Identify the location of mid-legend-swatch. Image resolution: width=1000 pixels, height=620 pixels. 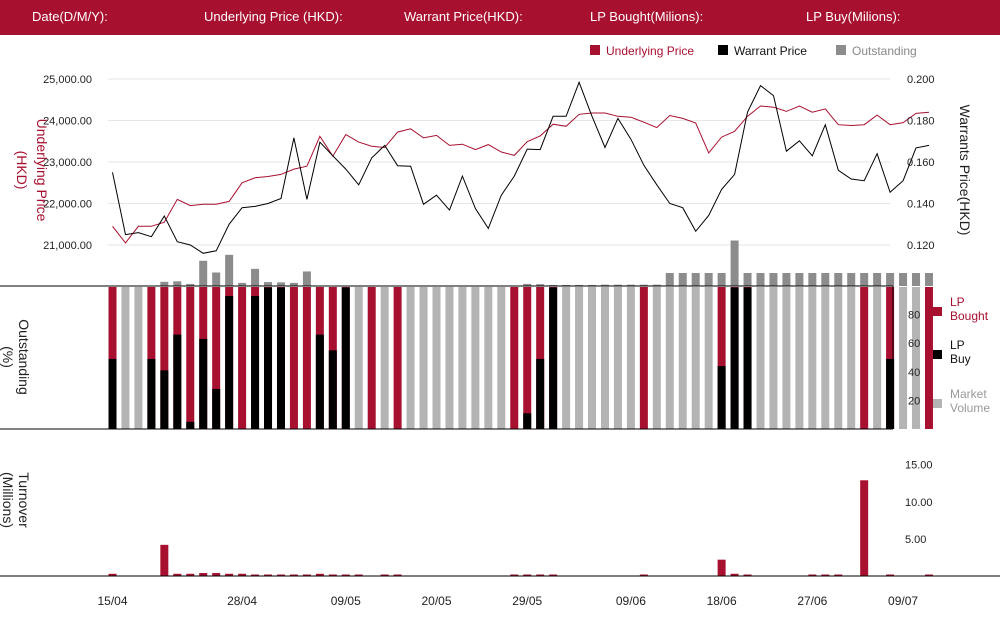
(937, 311).